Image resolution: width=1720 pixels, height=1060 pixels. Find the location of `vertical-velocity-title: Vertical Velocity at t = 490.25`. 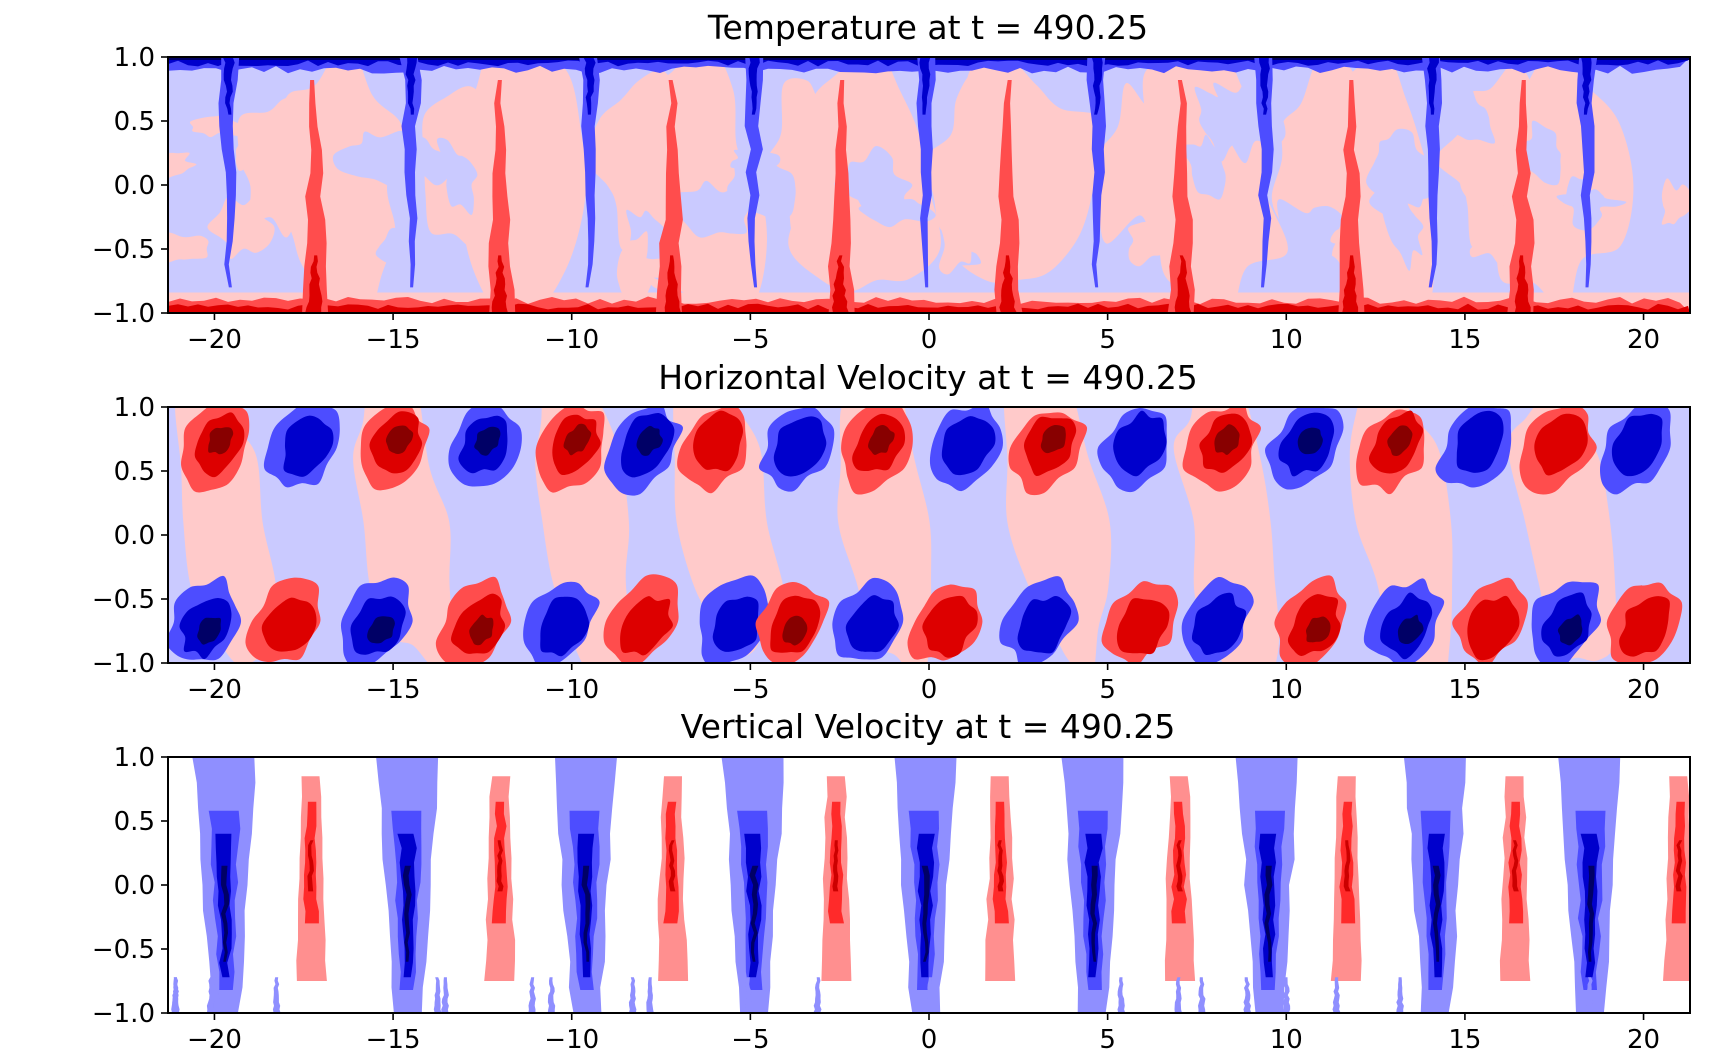

vertical-velocity-title: Vertical Velocity at t = 490.25 is located at coordinates (928, 726).